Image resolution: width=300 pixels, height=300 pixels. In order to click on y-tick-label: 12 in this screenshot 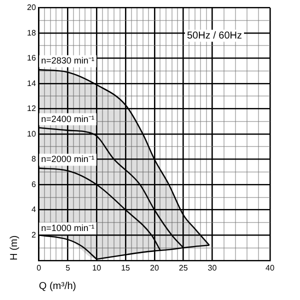, I will do `click(31, 109)`.